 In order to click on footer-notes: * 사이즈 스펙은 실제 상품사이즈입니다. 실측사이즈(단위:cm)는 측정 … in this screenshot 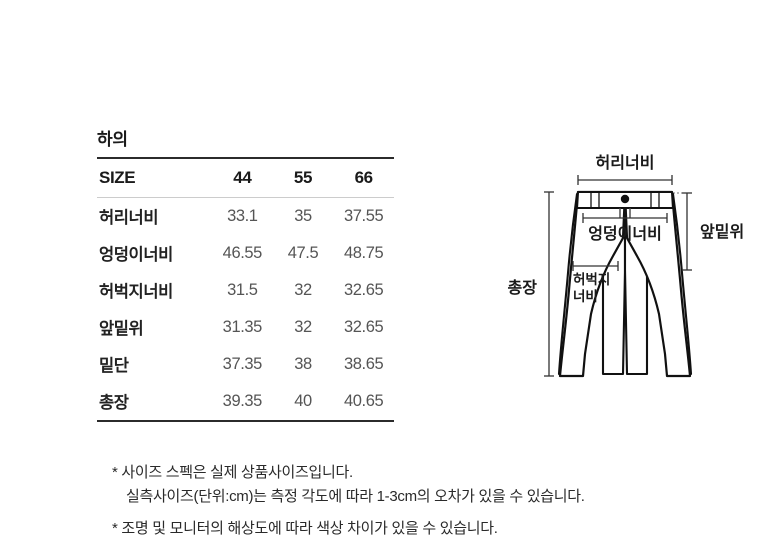, I will do `click(442, 501)`.